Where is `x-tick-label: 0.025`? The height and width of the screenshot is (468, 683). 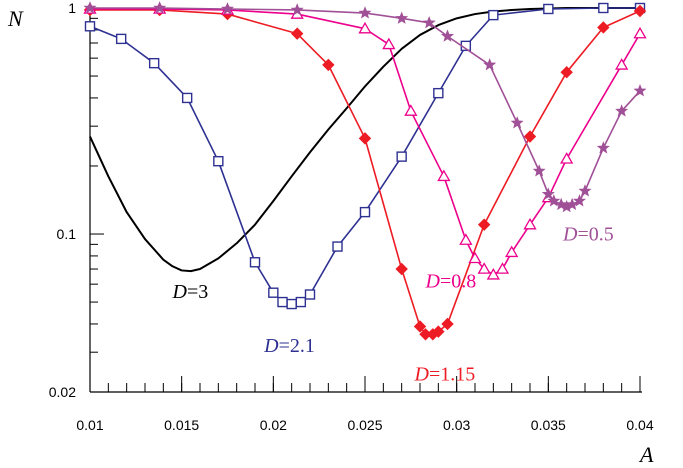 x-tick-label: 0.025 is located at coordinates (364, 425).